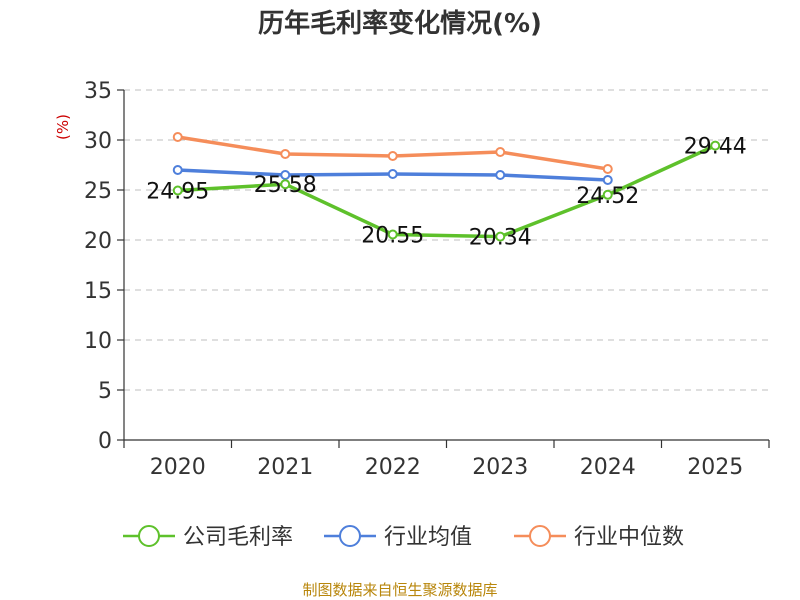 The height and width of the screenshot is (600, 800). I want to click on x-tick-label: 2022, so click(393, 467).